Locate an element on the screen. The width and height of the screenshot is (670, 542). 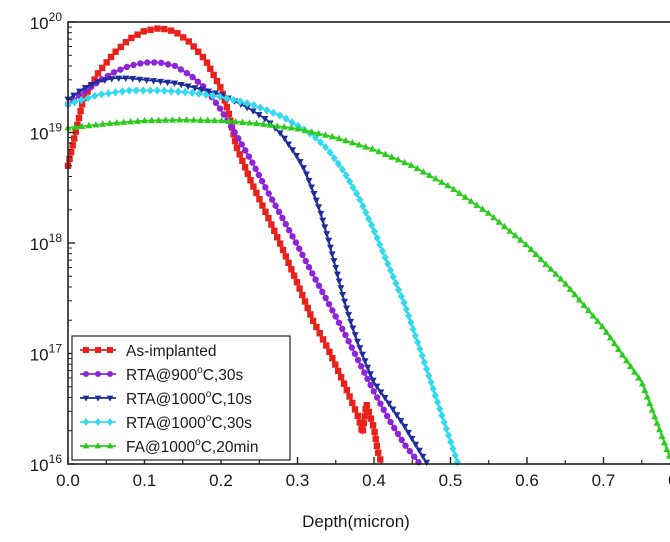
y-tick-label: 1016 is located at coordinates (46, 463).